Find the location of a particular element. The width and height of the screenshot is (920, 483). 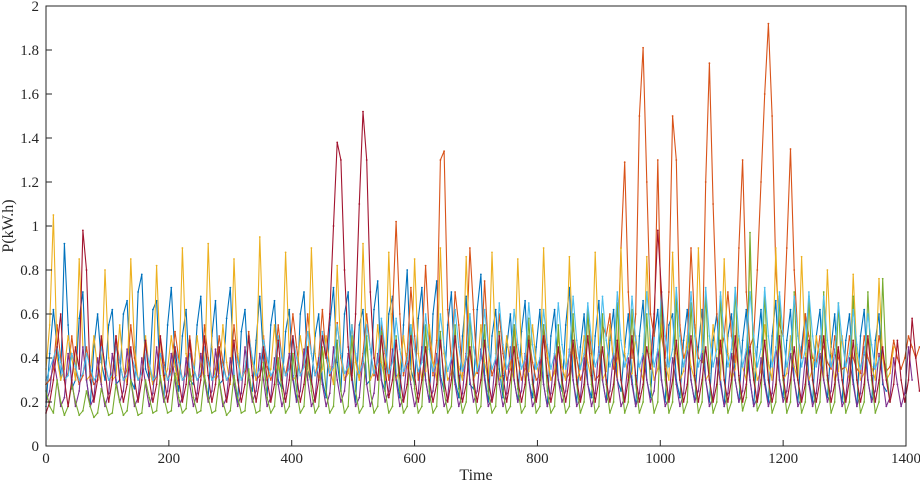

y-tick-label: 0.8 is located at coordinates (29, 271).